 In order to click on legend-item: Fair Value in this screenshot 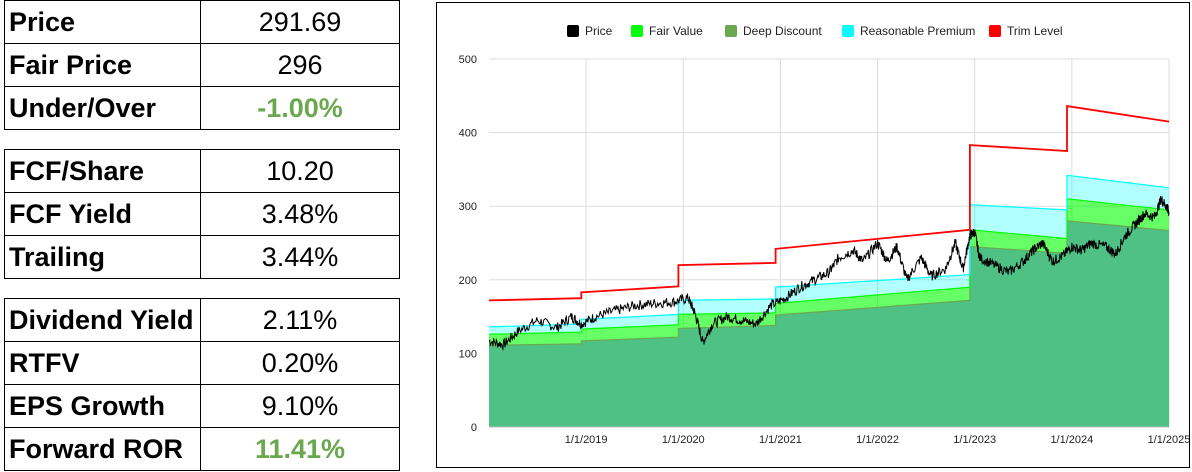, I will do `click(667, 31)`.